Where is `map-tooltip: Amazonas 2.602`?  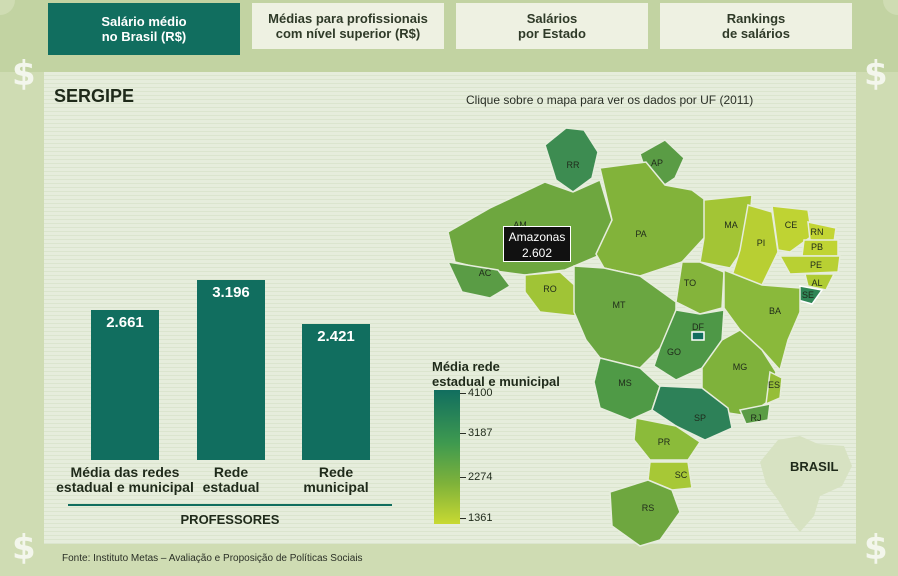 map-tooltip: Amazonas 2.602 is located at coordinates (537, 244).